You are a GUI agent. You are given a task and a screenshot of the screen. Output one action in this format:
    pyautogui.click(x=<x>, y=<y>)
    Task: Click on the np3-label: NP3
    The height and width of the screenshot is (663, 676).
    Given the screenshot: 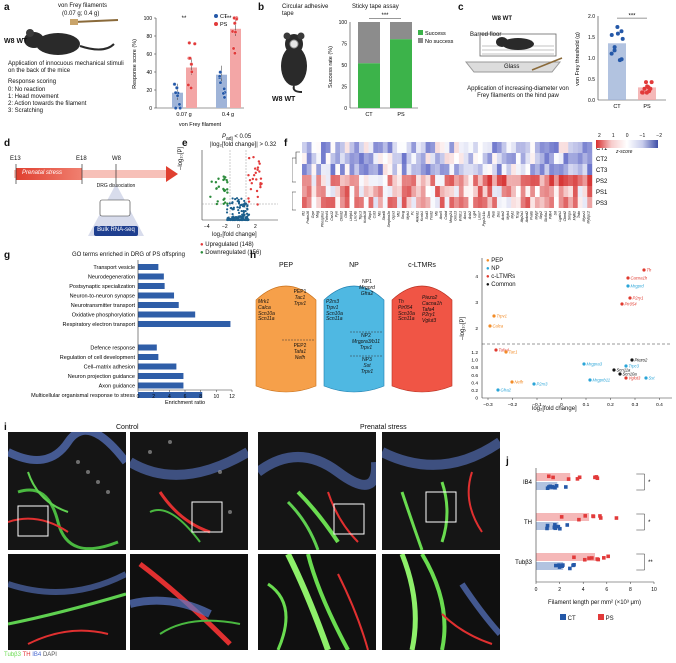 What is the action you would take?
    pyautogui.click(x=367, y=360)
    